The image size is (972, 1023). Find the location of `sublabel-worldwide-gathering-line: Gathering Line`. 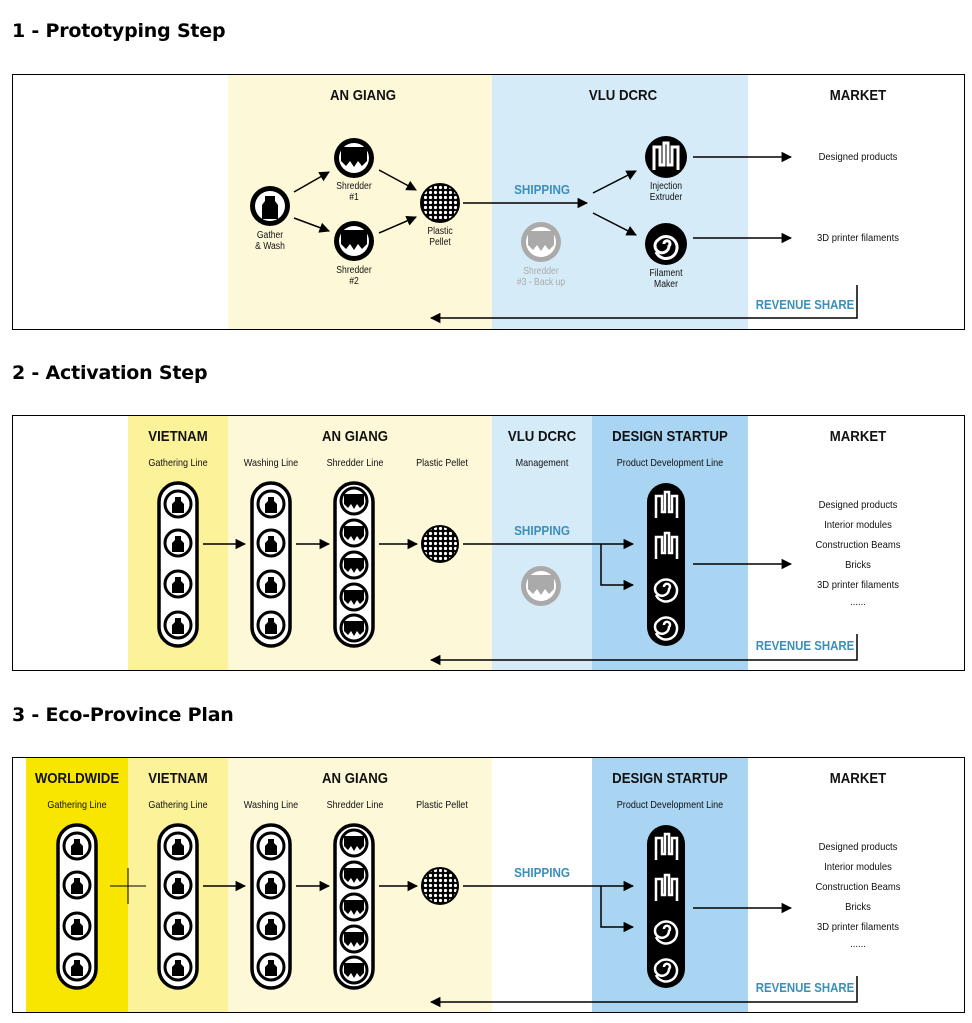

sublabel-worldwide-gathering-line: Gathering Line is located at coordinates (77, 805).